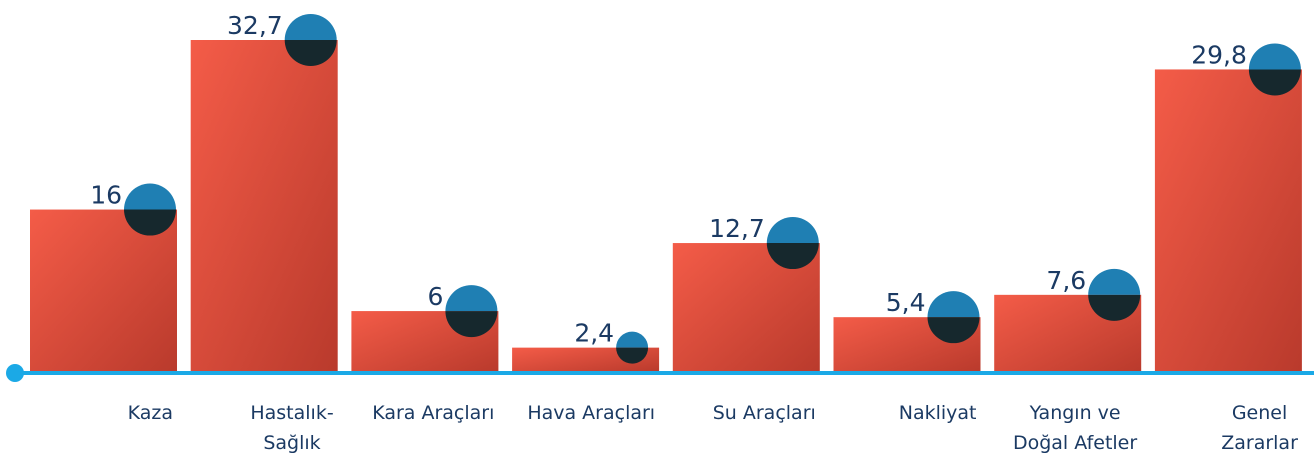 The height and width of the screenshot is (467, 1314). Describe the element at coordinates (1259, 428) in the screenshot. I see `x-tick-label: Genel Zararlar` at that location.